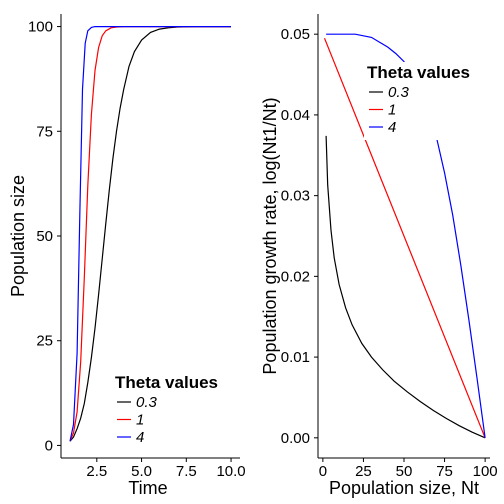 The width and height of the screenshot is (504, 504). What do you see at coordinates (444, 471) in the screenshot?
I see `x-tick-label: 75` at bounding box center [444, 471].